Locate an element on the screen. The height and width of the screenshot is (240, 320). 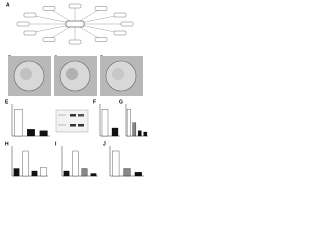
panel-letter: I is located at coordinates (56, 144).